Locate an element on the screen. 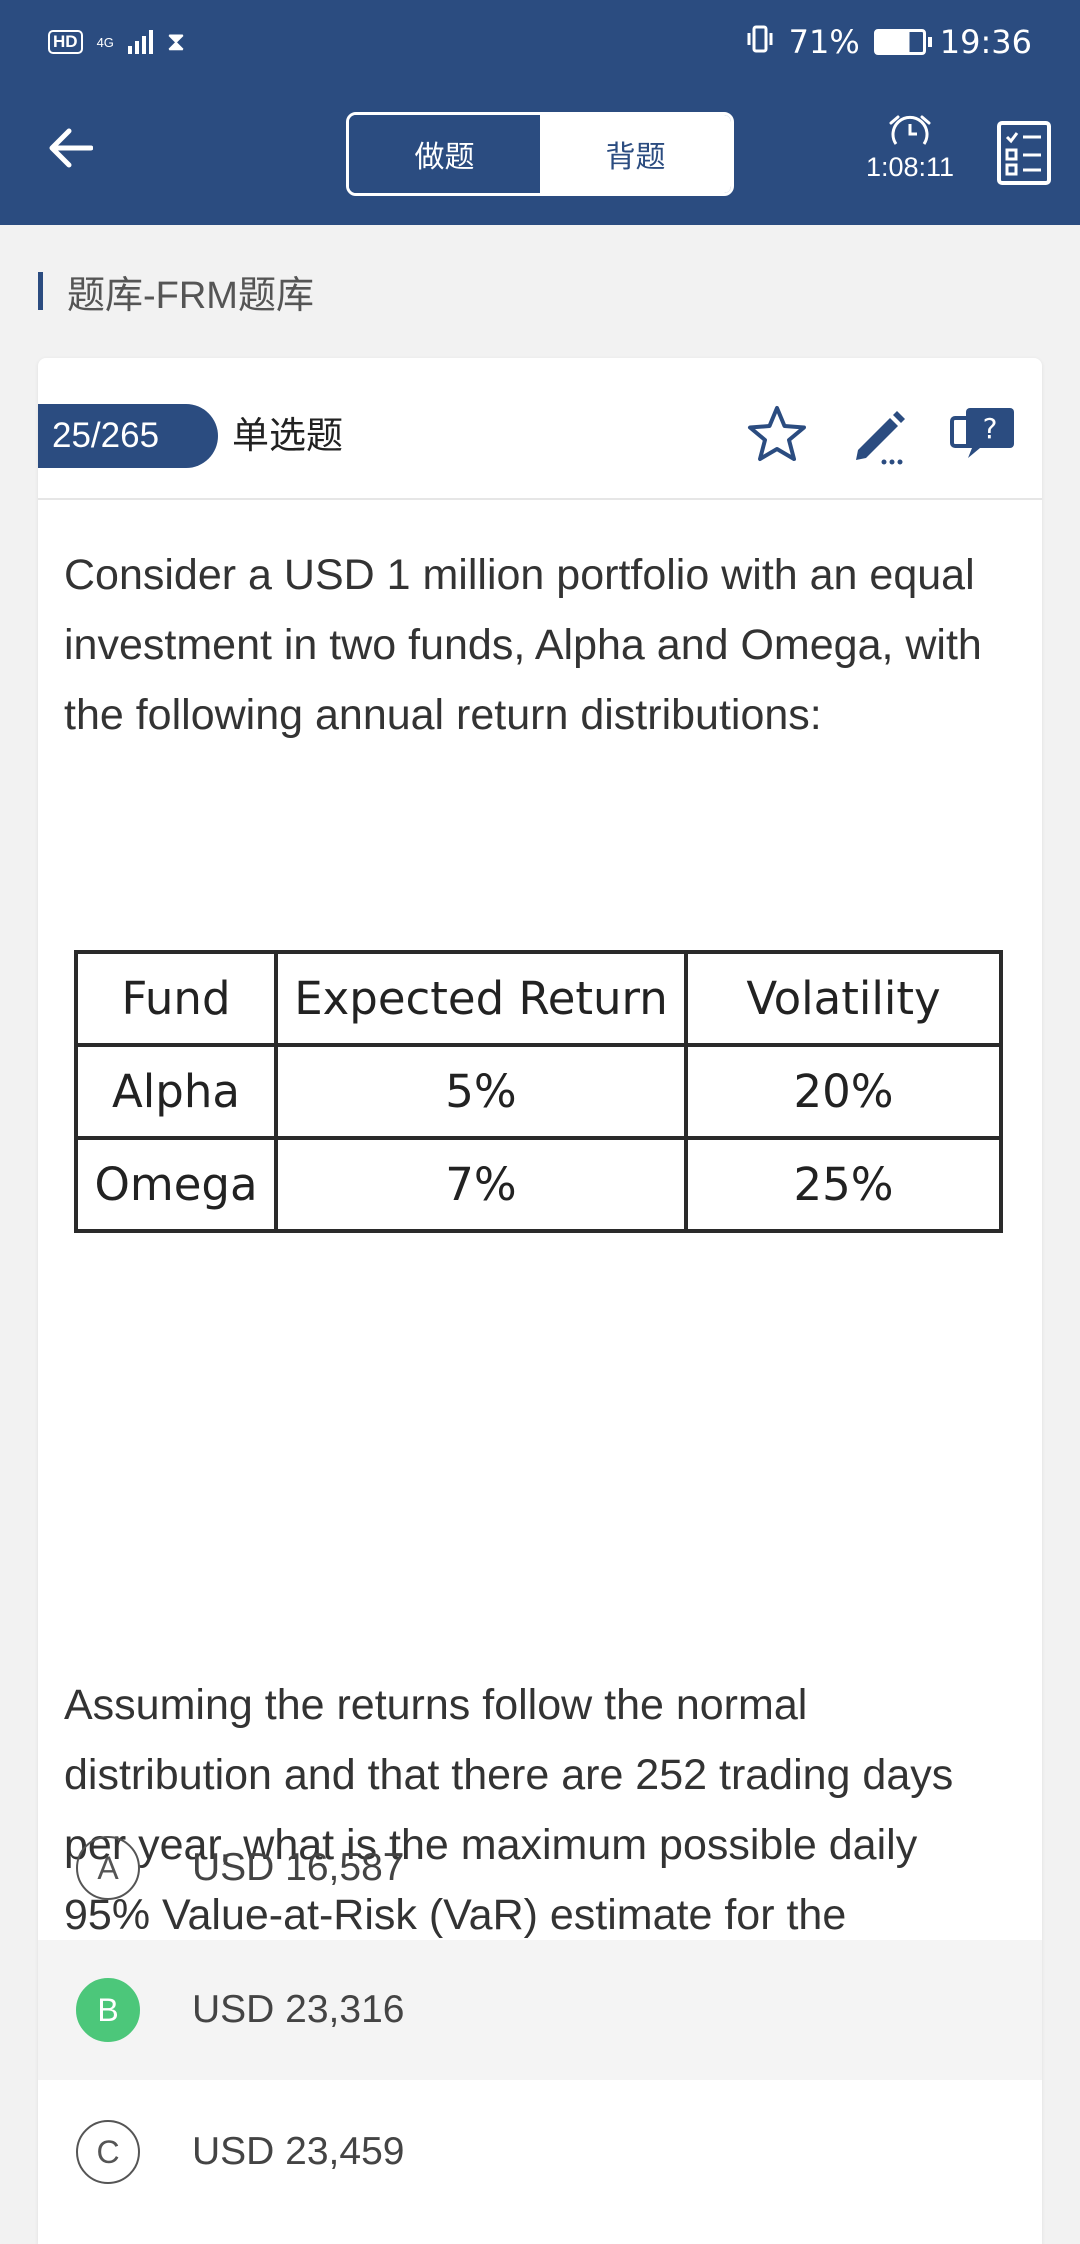 This screenshot has height=2244, width=1080. option-text: USD 16,587 is located at coordinates (298, 1867).